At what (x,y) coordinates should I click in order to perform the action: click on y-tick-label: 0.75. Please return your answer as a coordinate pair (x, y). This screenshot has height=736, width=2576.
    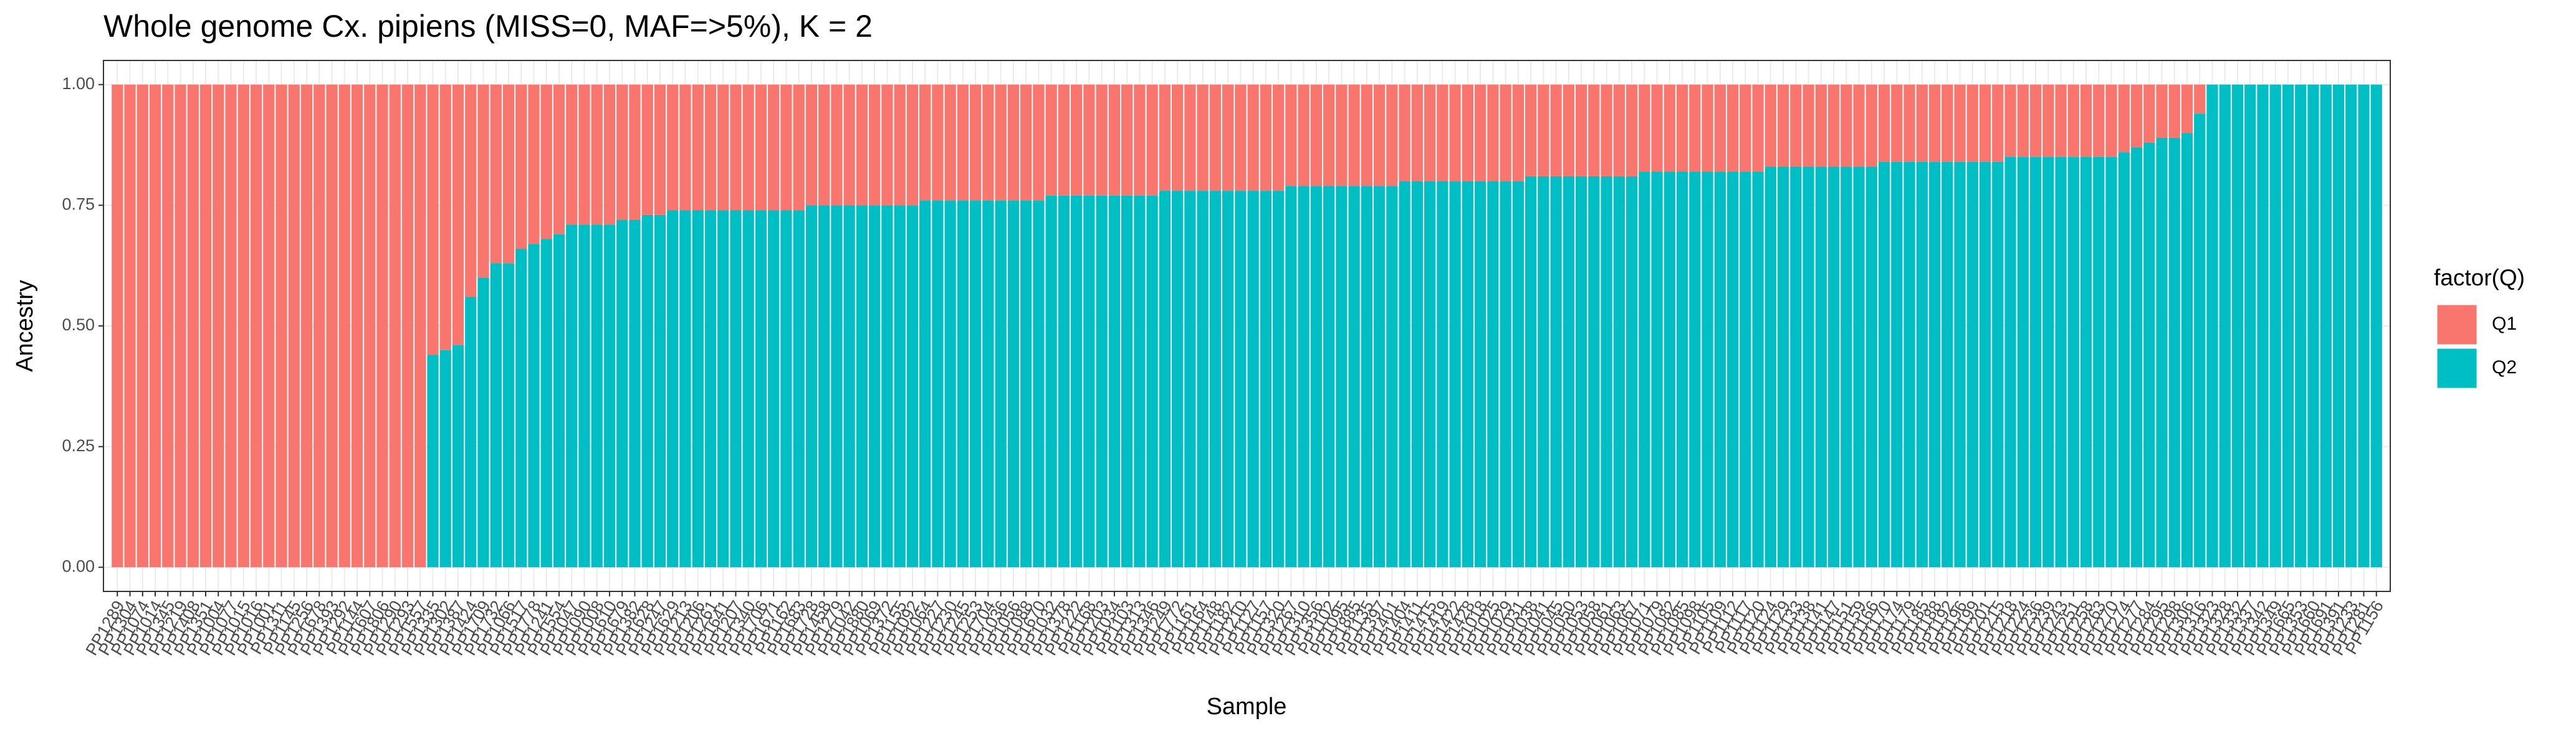
    Looking at the image, I should click on (78, 203).